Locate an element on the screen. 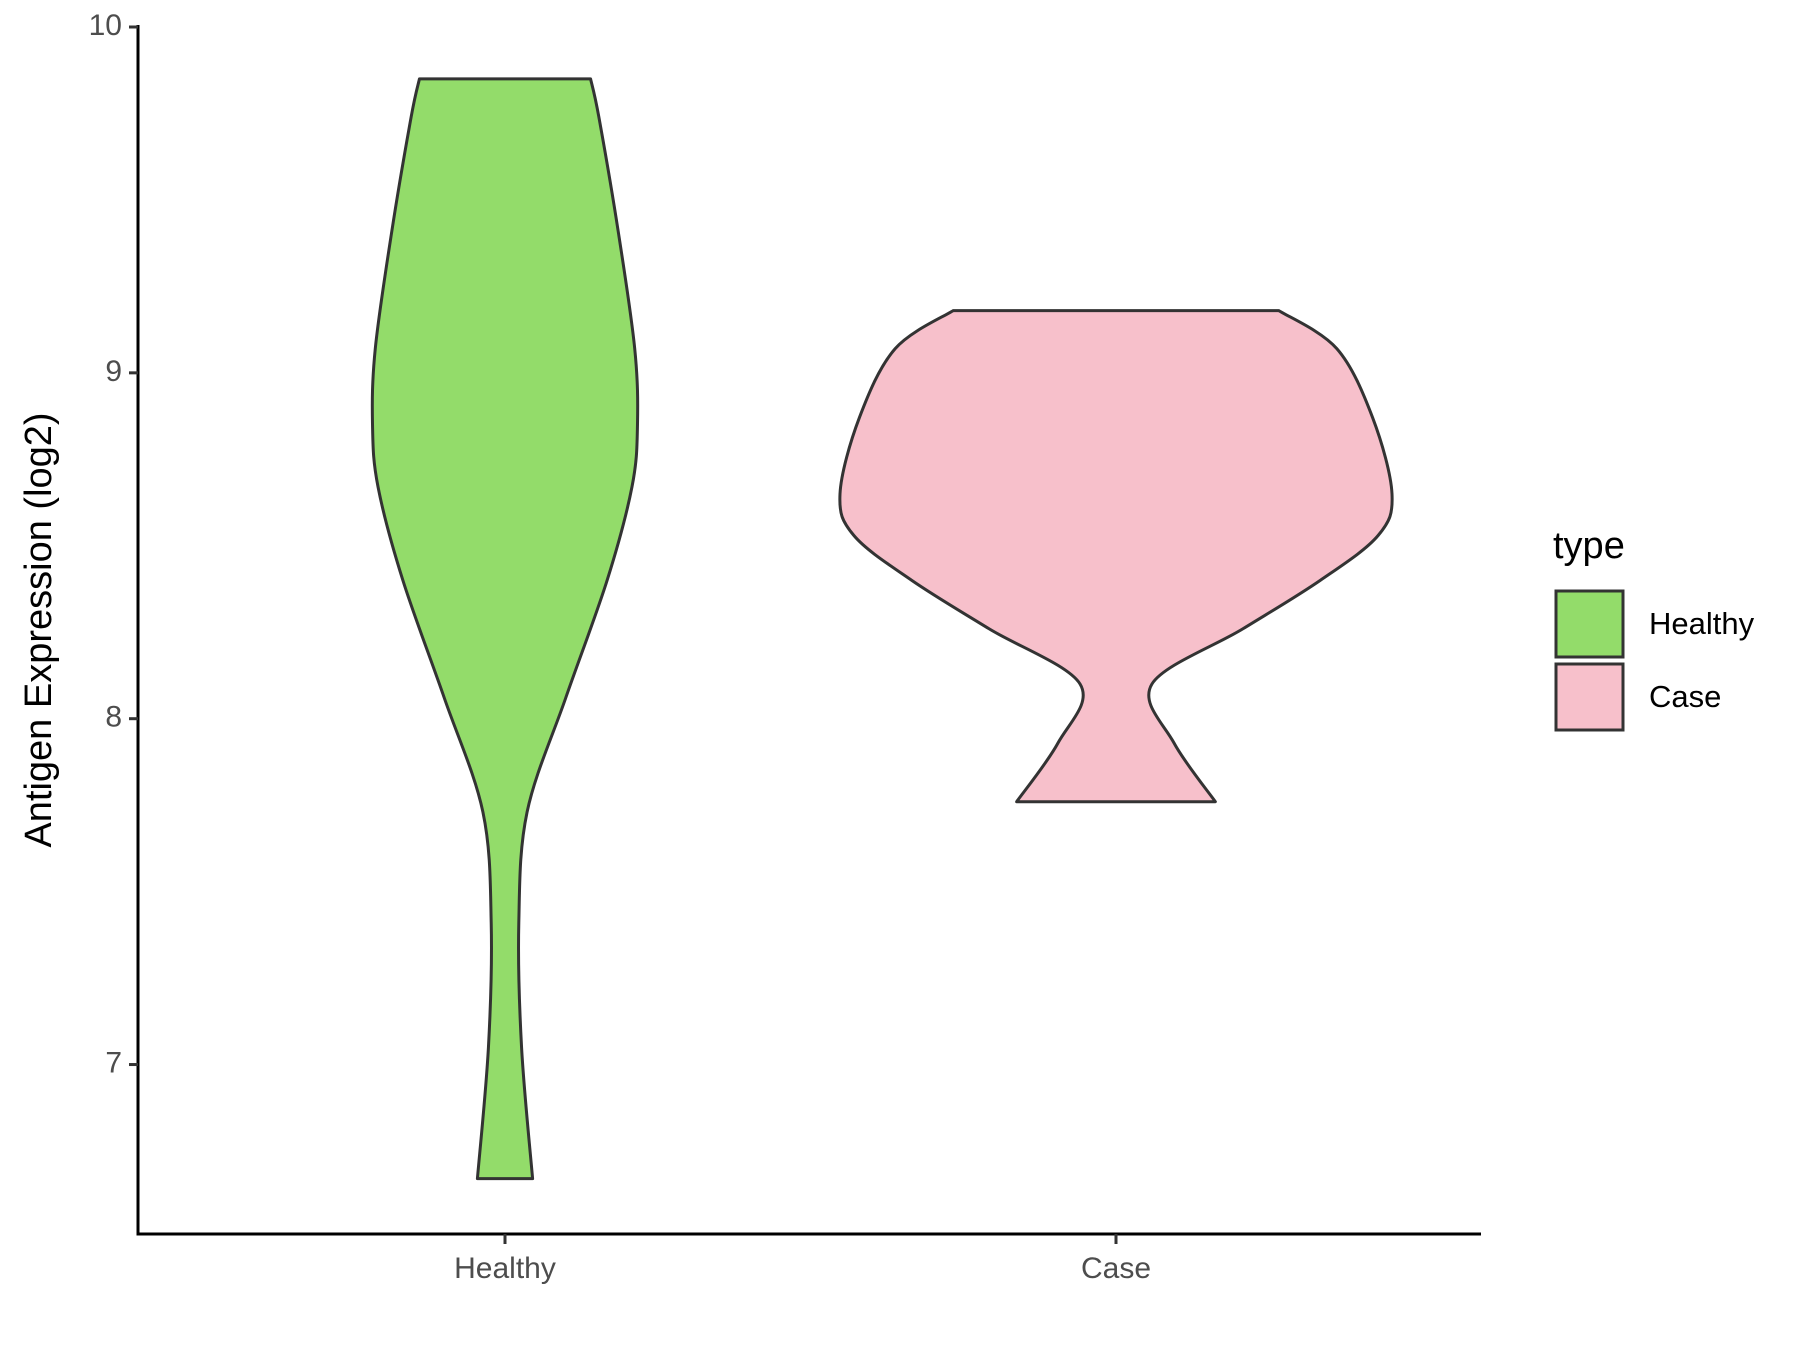  y-tick-label: 9 is located at coordinates (113, 371).